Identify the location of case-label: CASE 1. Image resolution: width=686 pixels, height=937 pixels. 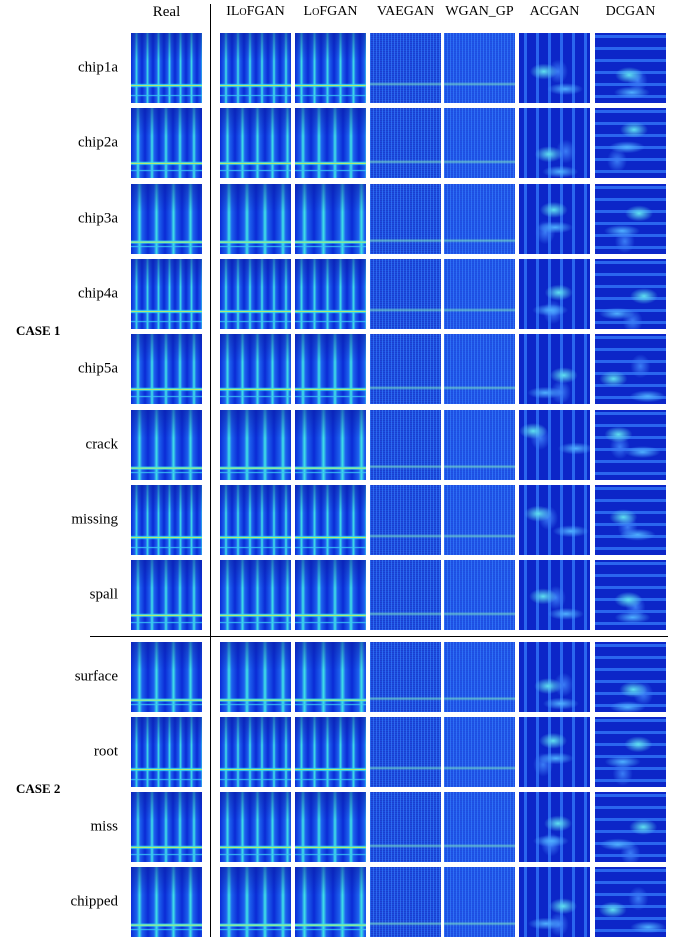
(38, 331).